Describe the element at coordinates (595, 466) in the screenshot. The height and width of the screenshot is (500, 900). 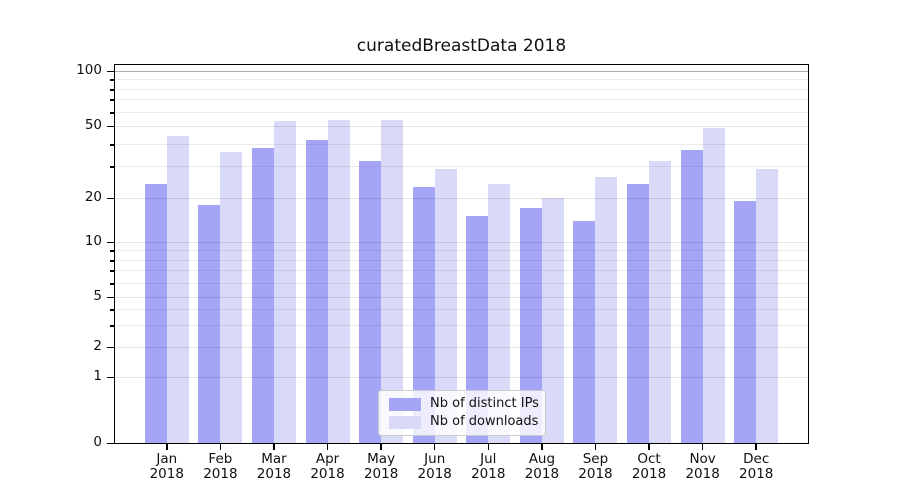
I see `x-tick-label: Sep 2018` at that location.